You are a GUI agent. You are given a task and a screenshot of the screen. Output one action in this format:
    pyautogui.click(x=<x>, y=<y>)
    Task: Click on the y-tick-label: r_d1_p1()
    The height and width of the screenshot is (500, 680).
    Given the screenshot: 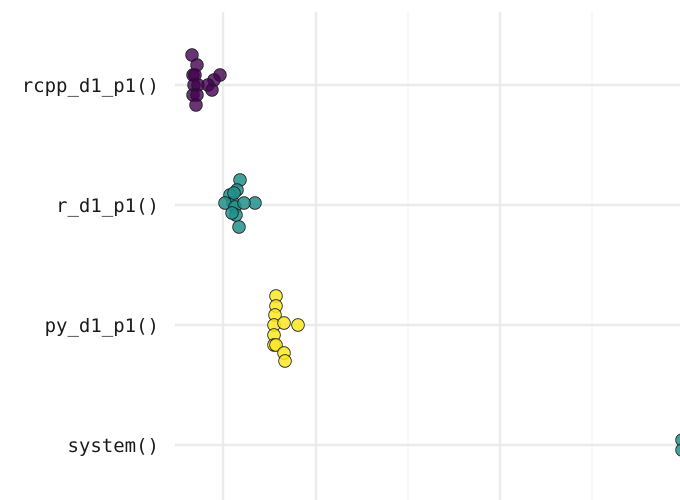 What is the action you would take?
    pyautogui.click(x=107, y=206)
    